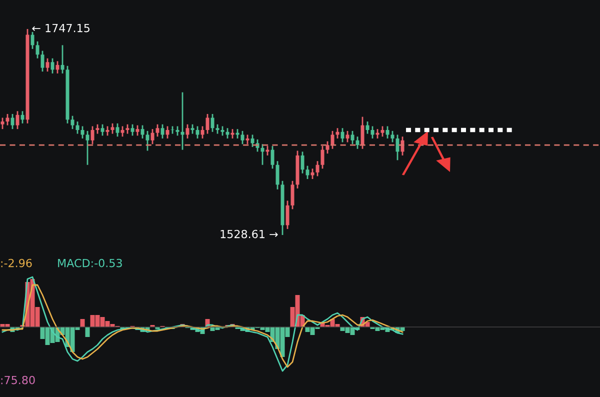  Describe the element at coordinates (61, 28) in the screenshot. I see `annotation: ← 1747.15` at that location.